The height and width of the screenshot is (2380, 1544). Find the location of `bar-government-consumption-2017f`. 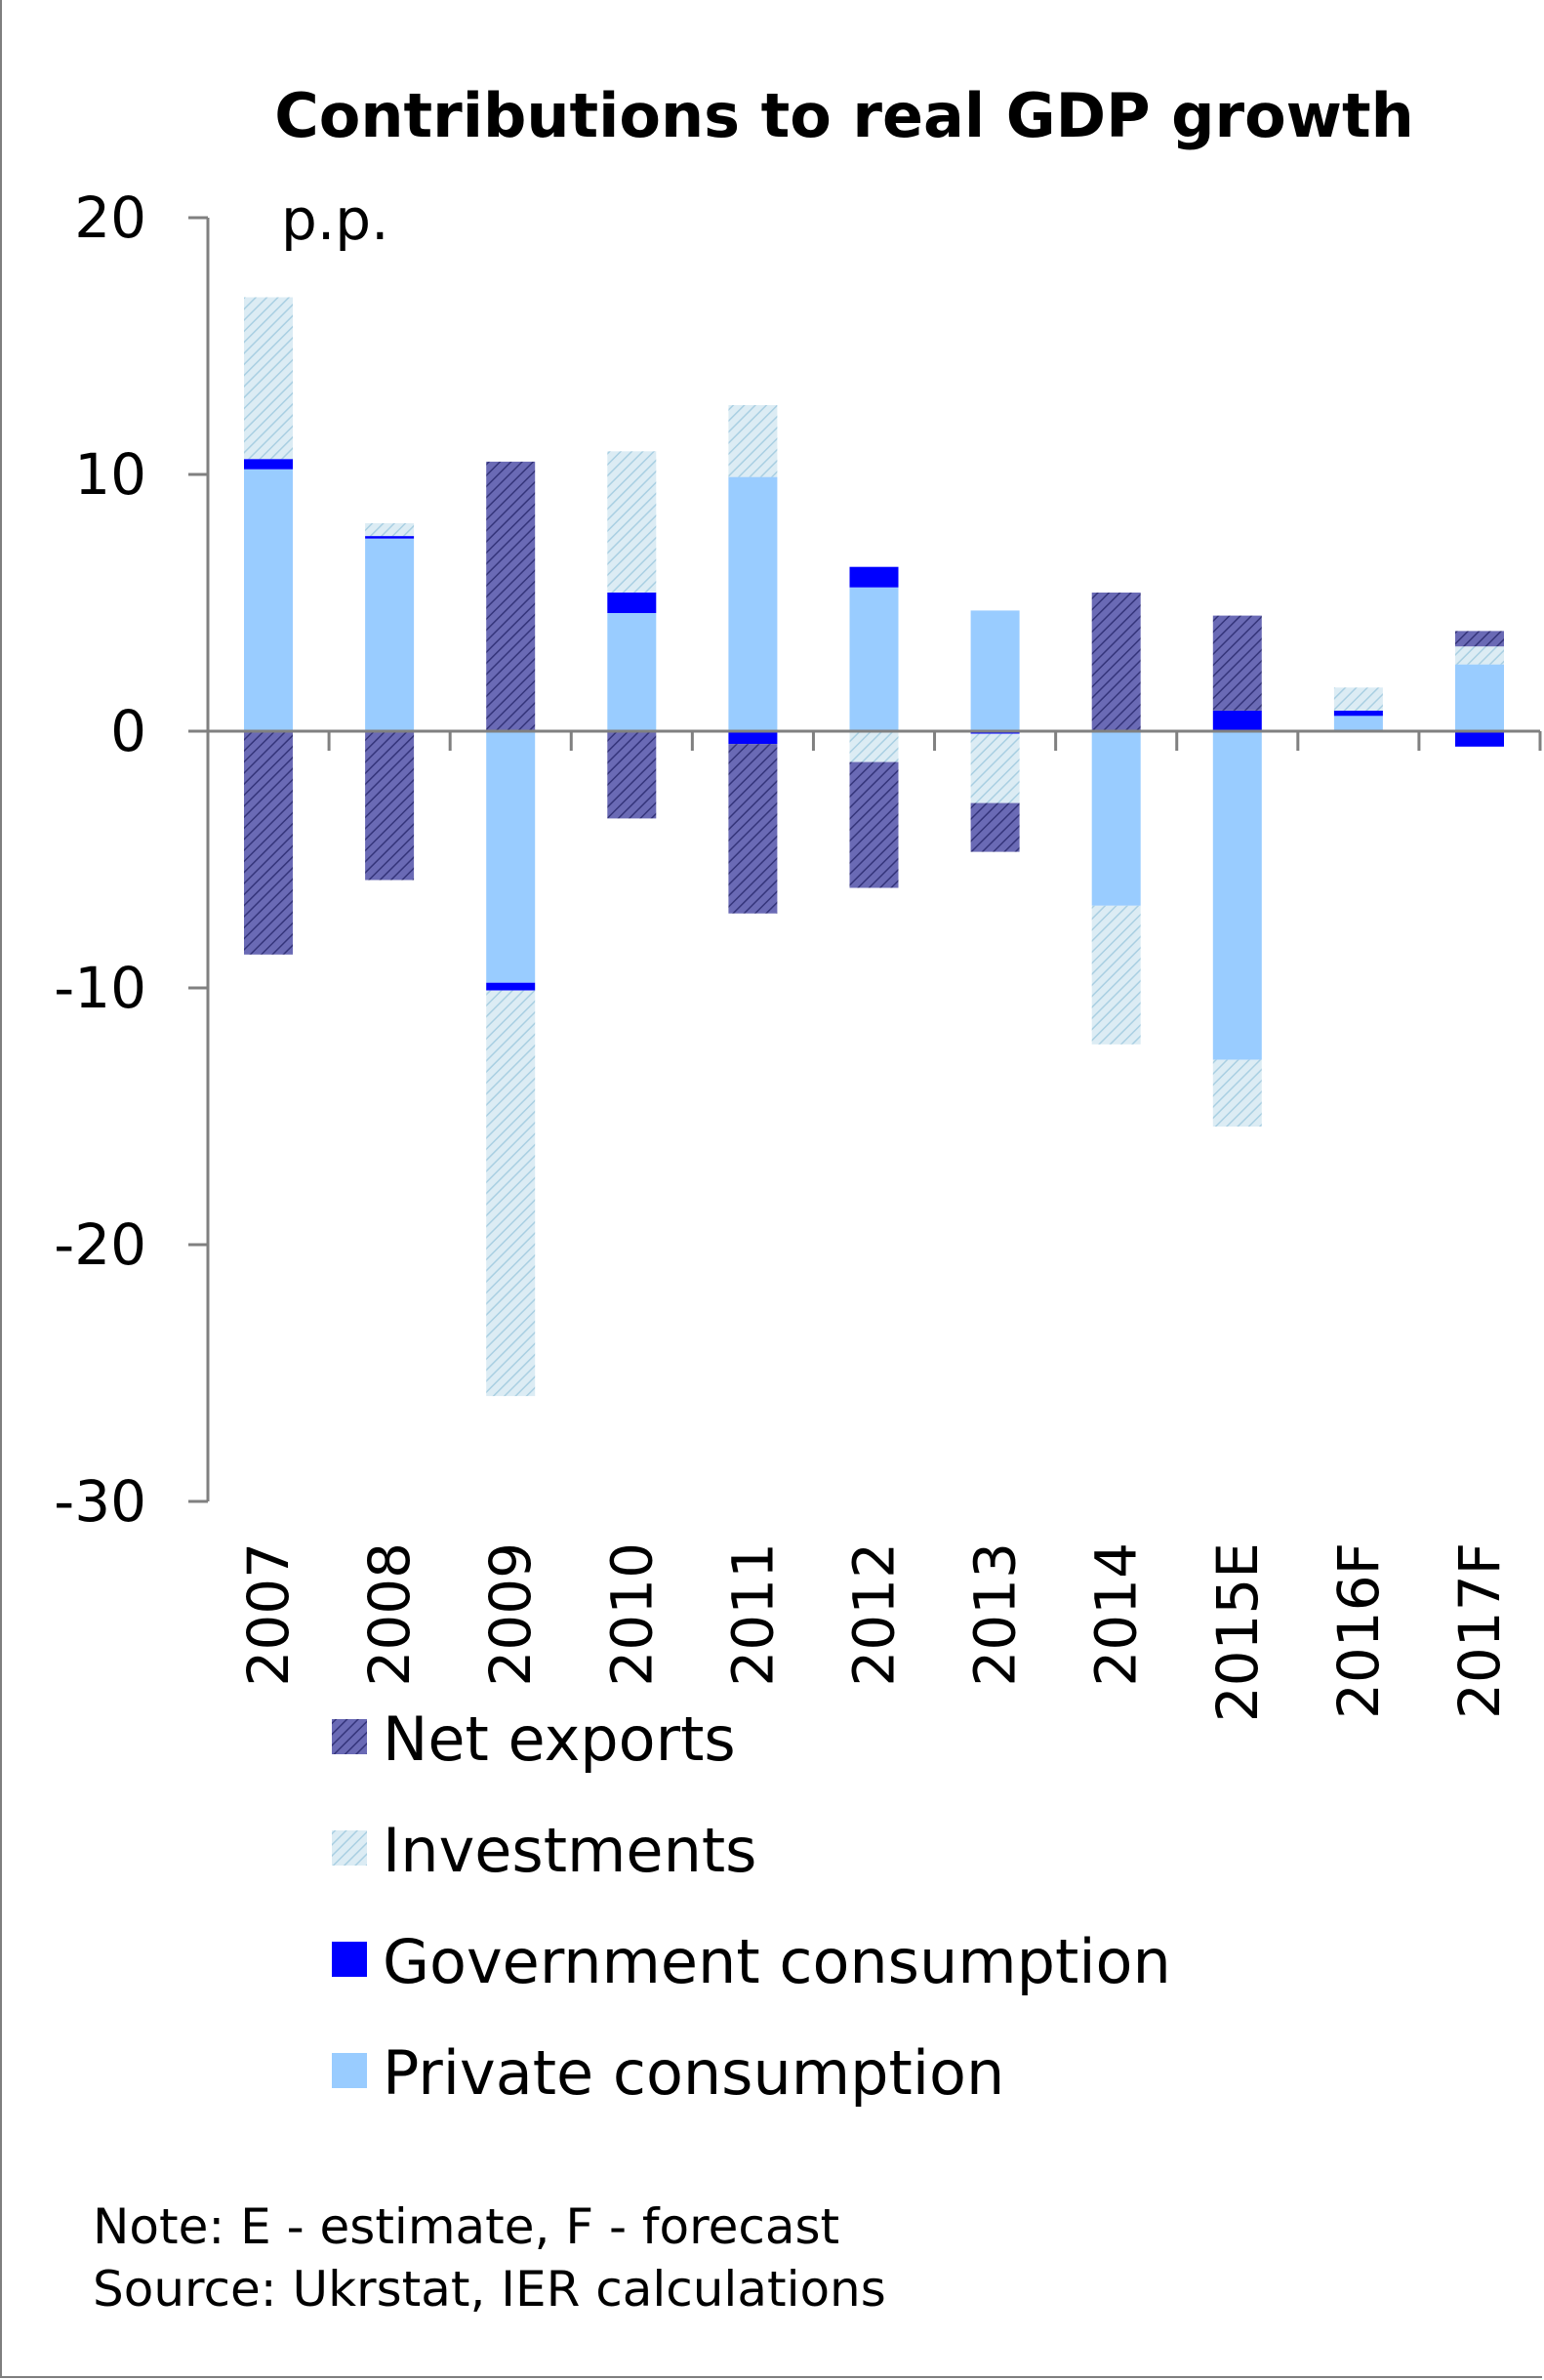

bar-government-consumption-2017f is located at coordinates (1479, 739).